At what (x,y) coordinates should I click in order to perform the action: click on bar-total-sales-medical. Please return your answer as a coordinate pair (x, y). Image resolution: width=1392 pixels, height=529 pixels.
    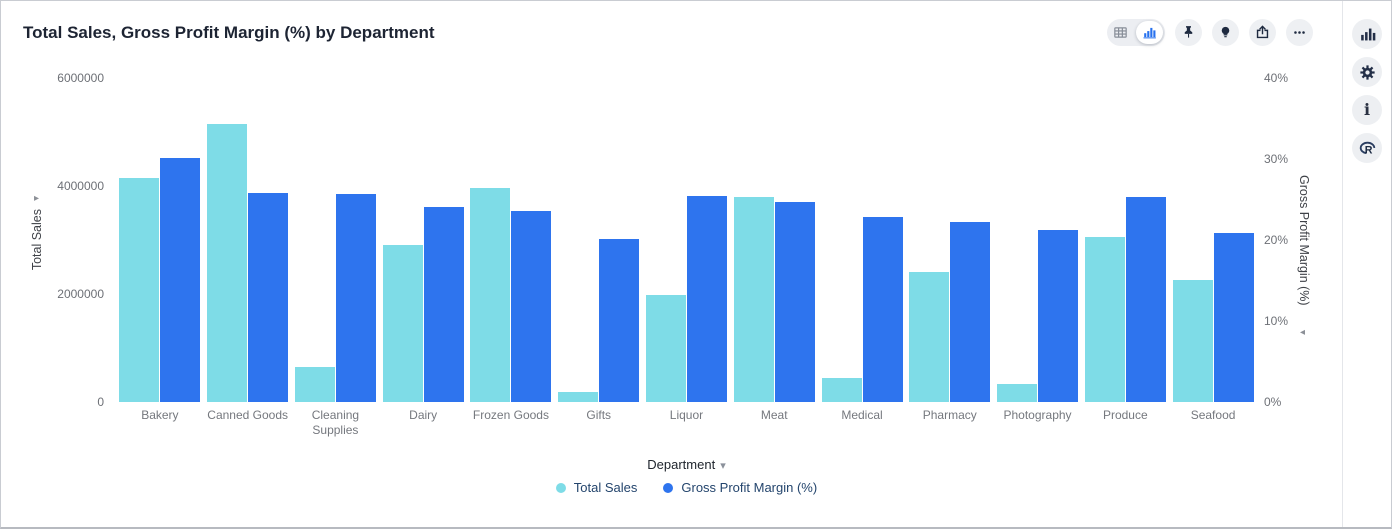
    Looking at the image, I should click on (841, 390).